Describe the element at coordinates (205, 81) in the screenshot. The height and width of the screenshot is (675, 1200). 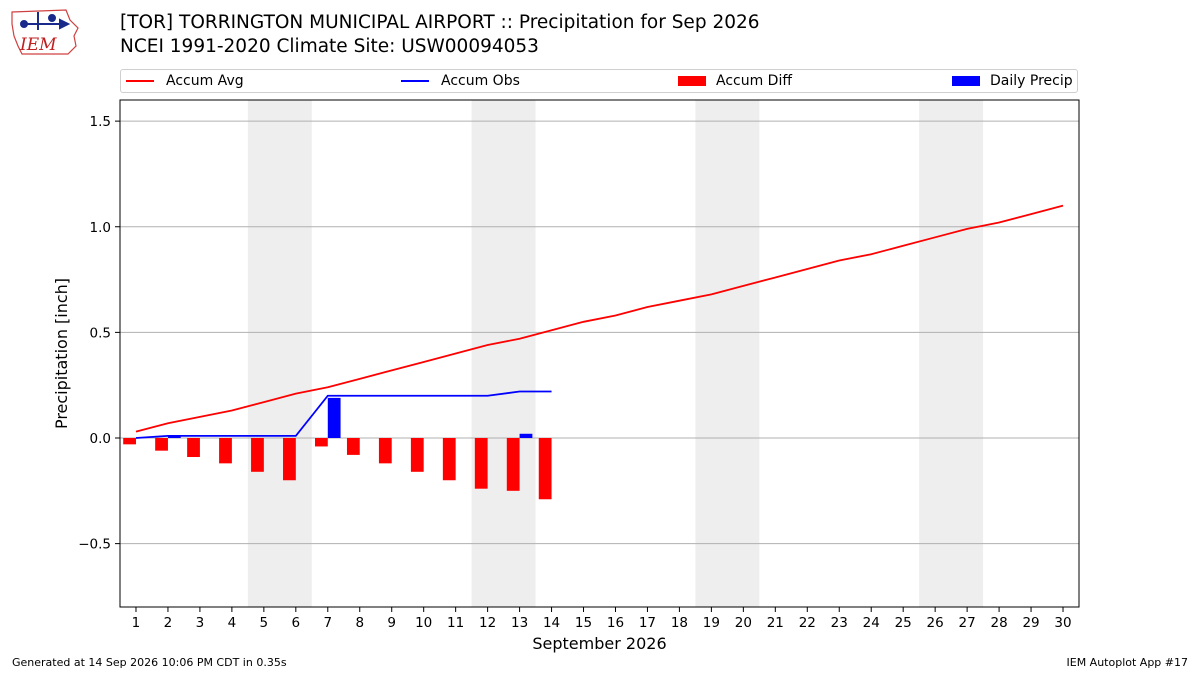
I see `legend-label: Accum Avg` at that location.